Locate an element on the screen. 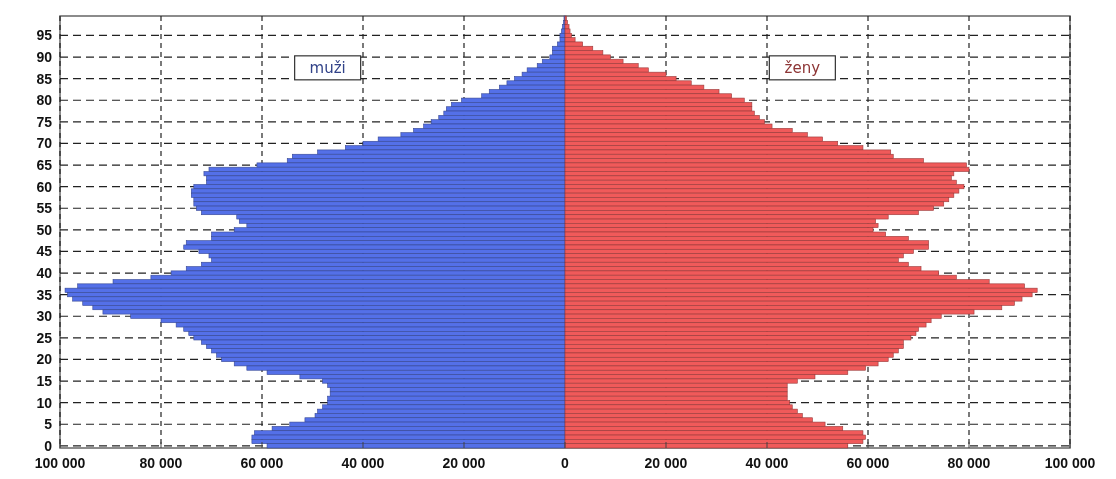 The height and width of the screenshot is (479, 1116). y-tick-label: 25 is located at coordinates (44, 337).